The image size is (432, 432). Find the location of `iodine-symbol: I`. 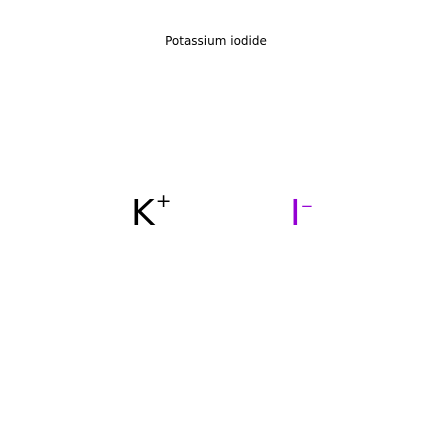

iodine-symbol: I is located at coordinates (295, 213).